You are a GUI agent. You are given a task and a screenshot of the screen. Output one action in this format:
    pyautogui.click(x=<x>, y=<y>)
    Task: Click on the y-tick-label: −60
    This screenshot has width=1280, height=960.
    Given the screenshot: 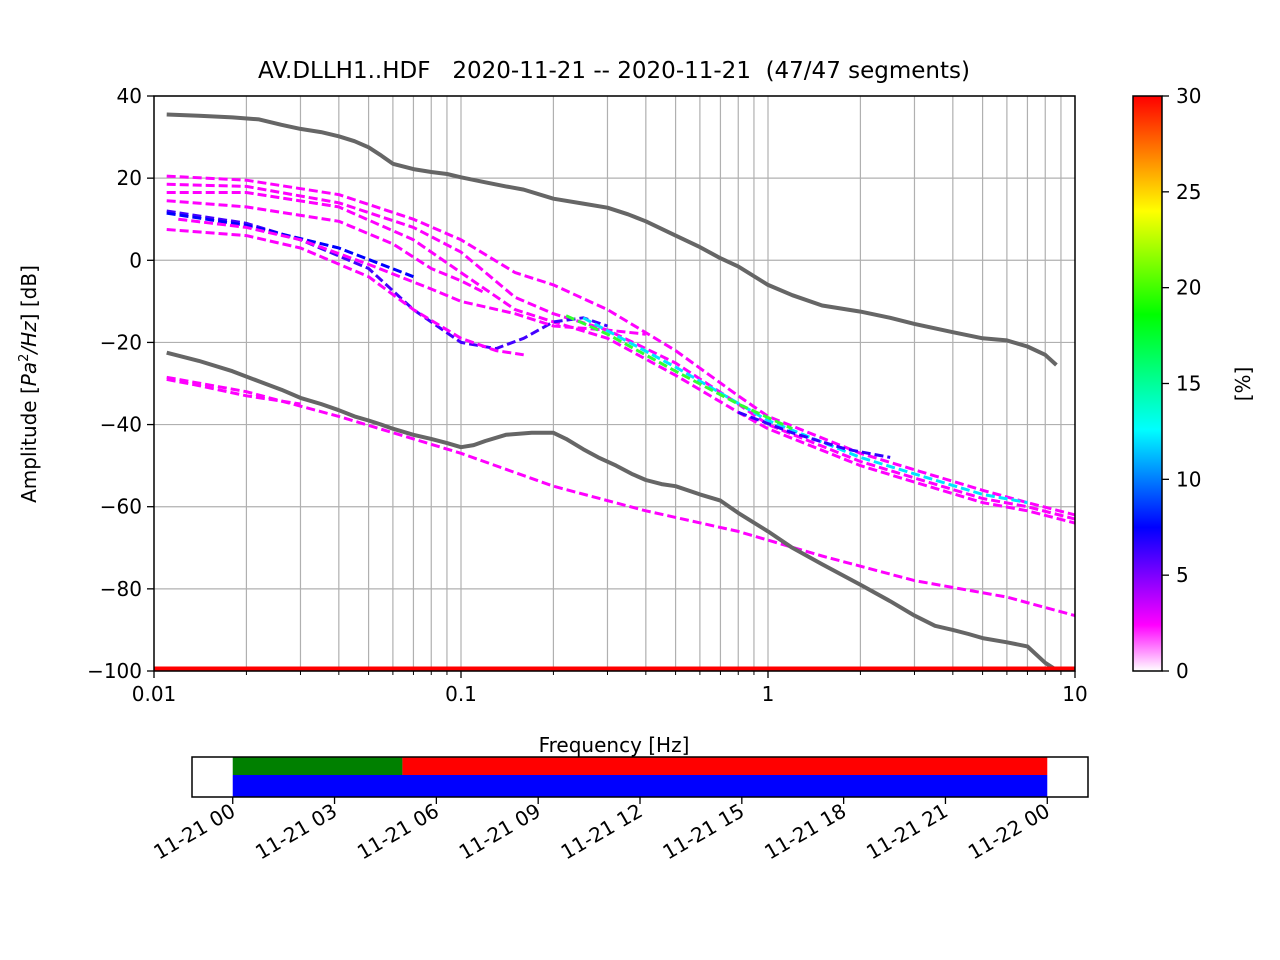 What is the action you would take?
    pyautogui.click(x=121, y=507)
    